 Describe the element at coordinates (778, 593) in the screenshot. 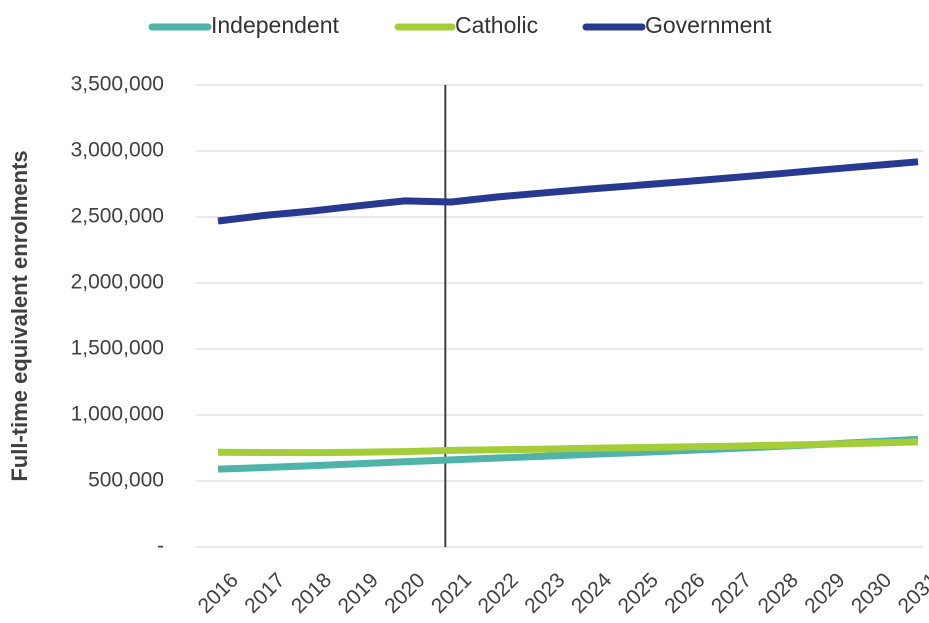

I see `x-tick-label: 2028` at that location.